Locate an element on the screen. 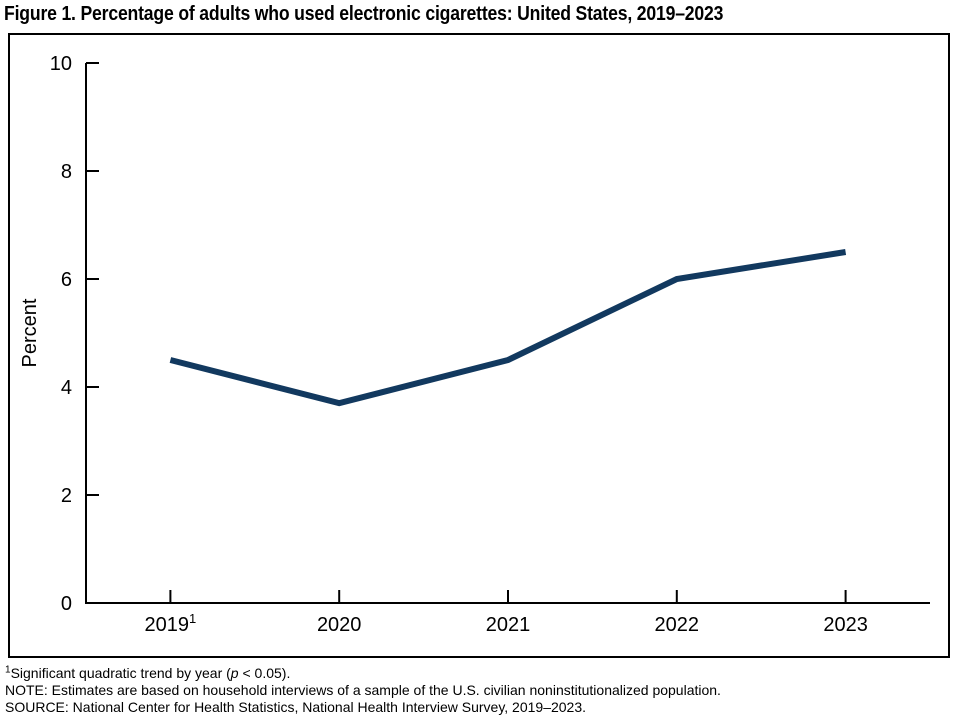  y-axis-title: Percent is located at coordinates (30, 332).